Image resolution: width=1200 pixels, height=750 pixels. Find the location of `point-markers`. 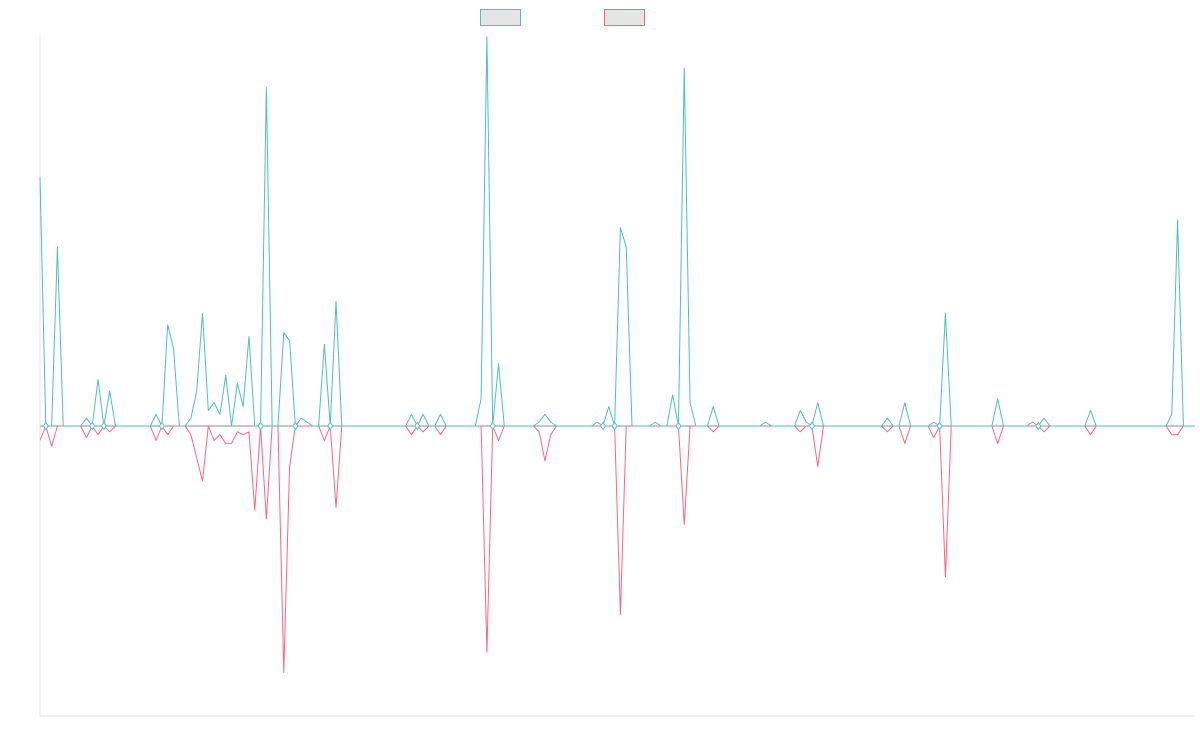

point-markers is located at coordinates (542, 426).